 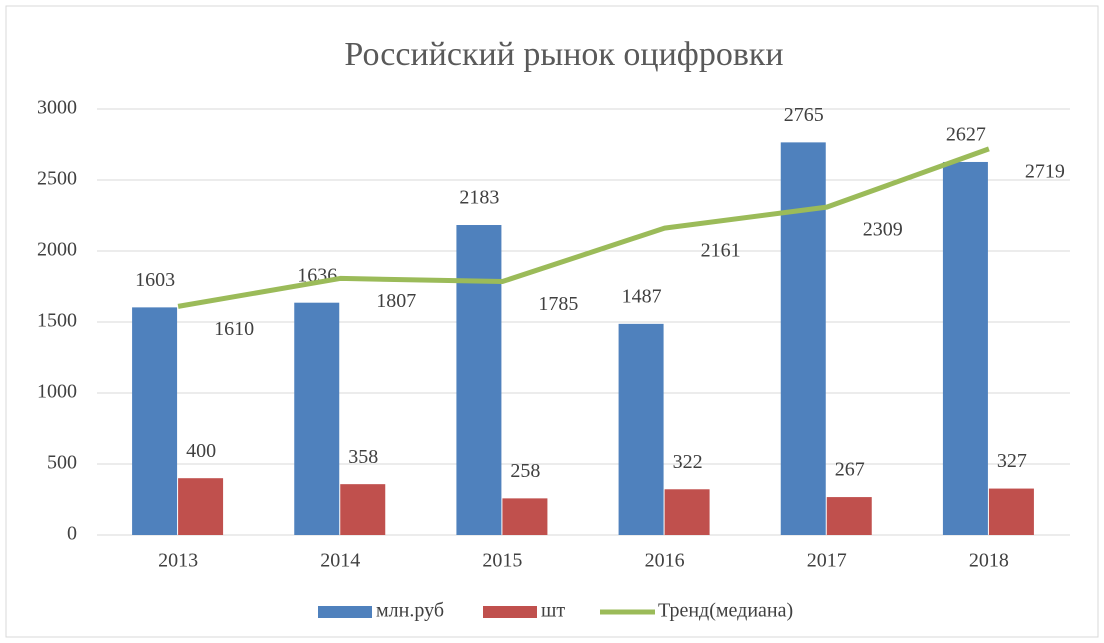 What do you see at coordinates (178, 561) in the screenshot?
I see `x-tick-label: 2013` at bounding box center [178, 561].